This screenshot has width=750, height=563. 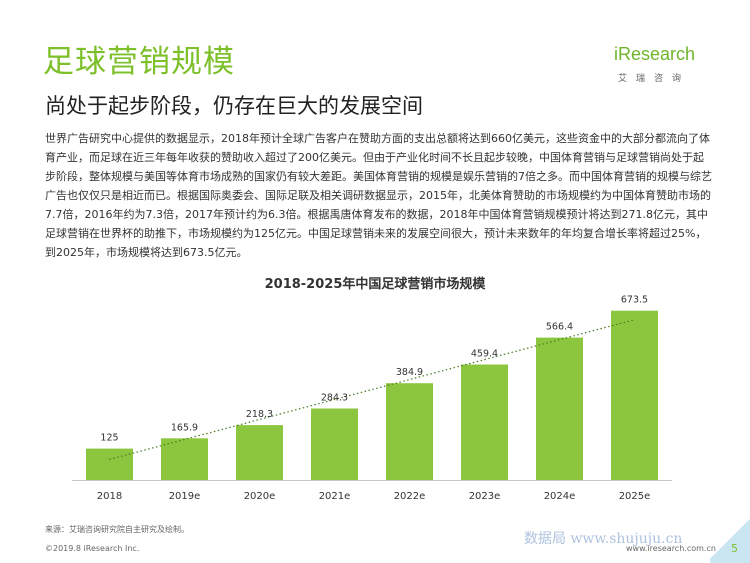 I want to click on x-tick-label: 2021e, so click(x=335, y=496).